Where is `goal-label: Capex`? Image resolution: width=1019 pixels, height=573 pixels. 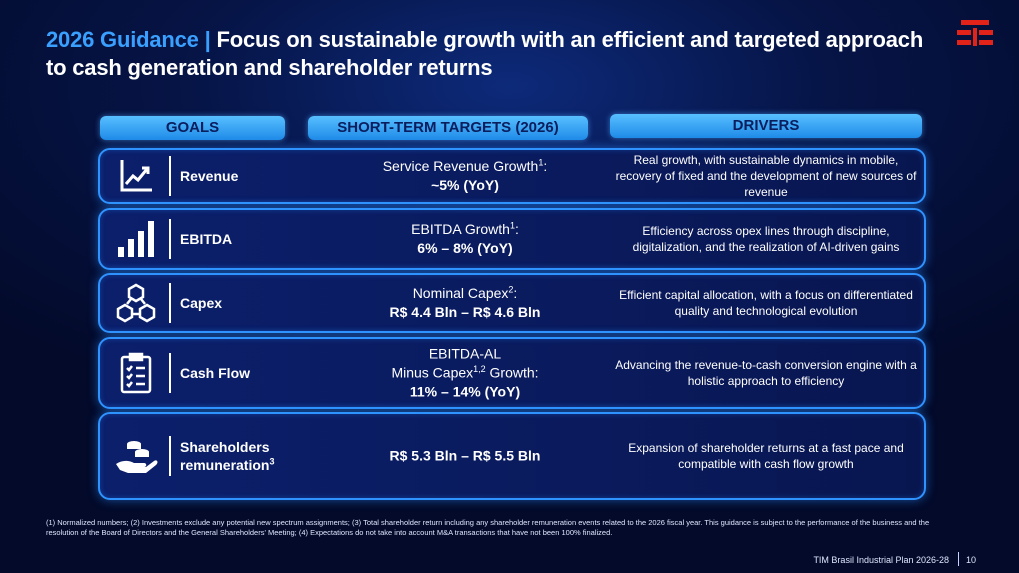
goal-label: Capex is located at coordinates (201, 303).